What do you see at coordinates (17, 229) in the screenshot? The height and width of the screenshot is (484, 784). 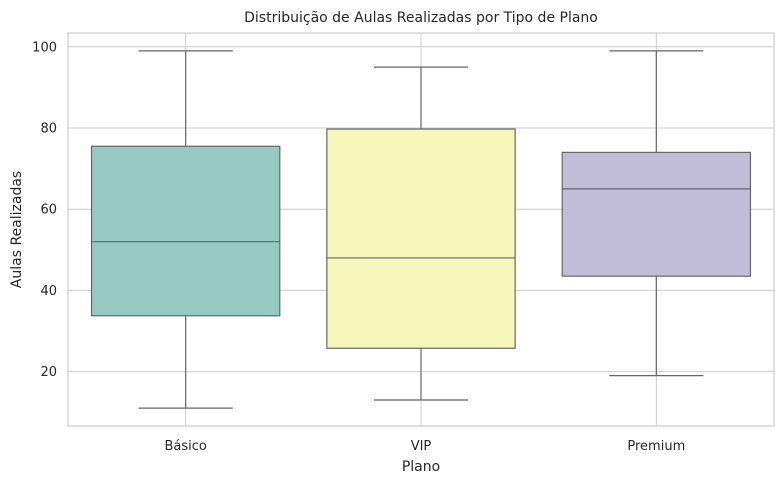 I see `y-axis-label: Aulas Realizadas` at bounding box center [17, 229].